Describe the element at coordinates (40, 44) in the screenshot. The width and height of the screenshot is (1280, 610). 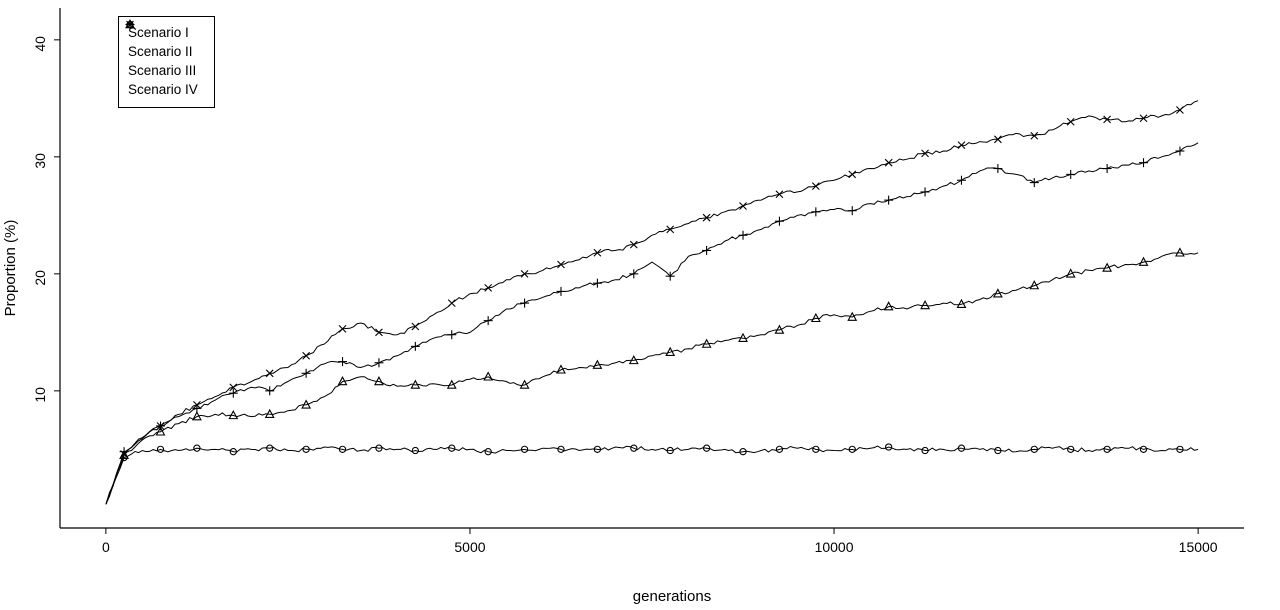
I see `y-tick-label: 40` at that location.